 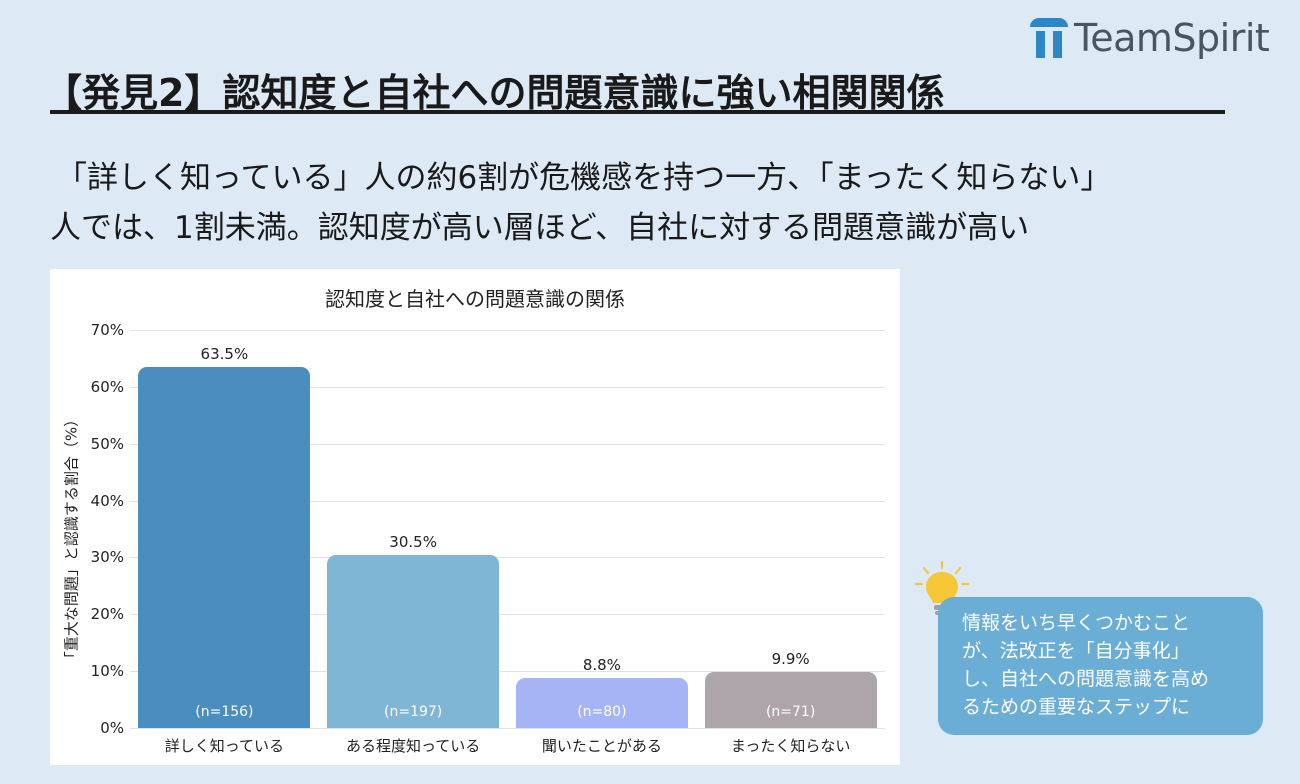 What do you see at coordinates (584, 178) in the screenshot?
I see `subtitle-line-1: 「詳しく知っている」人の約6割が危機感を持つ一方、「まったく知らない」` at bounding box center [584, 178].